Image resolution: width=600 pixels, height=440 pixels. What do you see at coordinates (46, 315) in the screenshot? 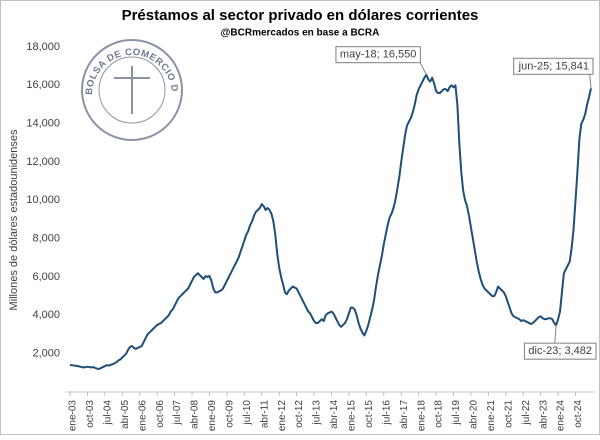
I see `y-tick-label: 4,000` at bounding box center [46, 315].